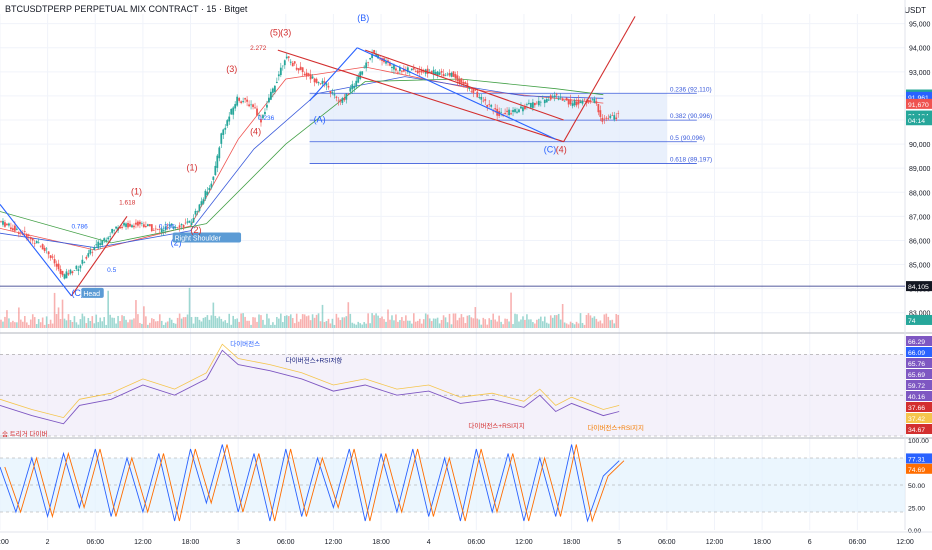 The height and width of the screenshot is (550, 932). Describe the element at coordinates (496, 425) in the screenshot. I see `rsi-annotation: 다이버전스+RSI지지` at that location.